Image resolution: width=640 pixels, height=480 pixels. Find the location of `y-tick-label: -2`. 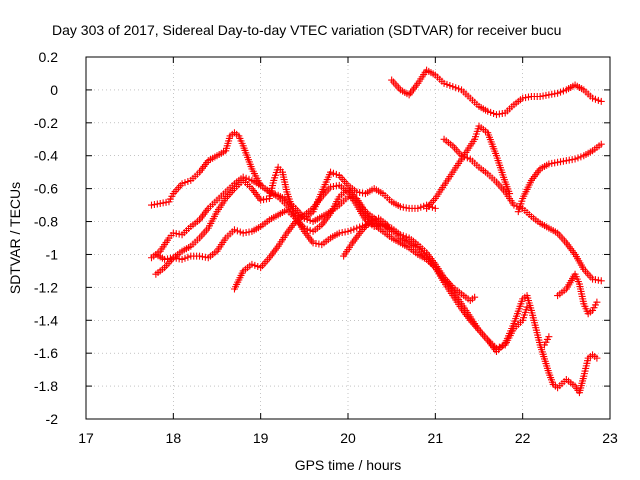

y-tick-label: -2 is located at coordinates (52, 419).